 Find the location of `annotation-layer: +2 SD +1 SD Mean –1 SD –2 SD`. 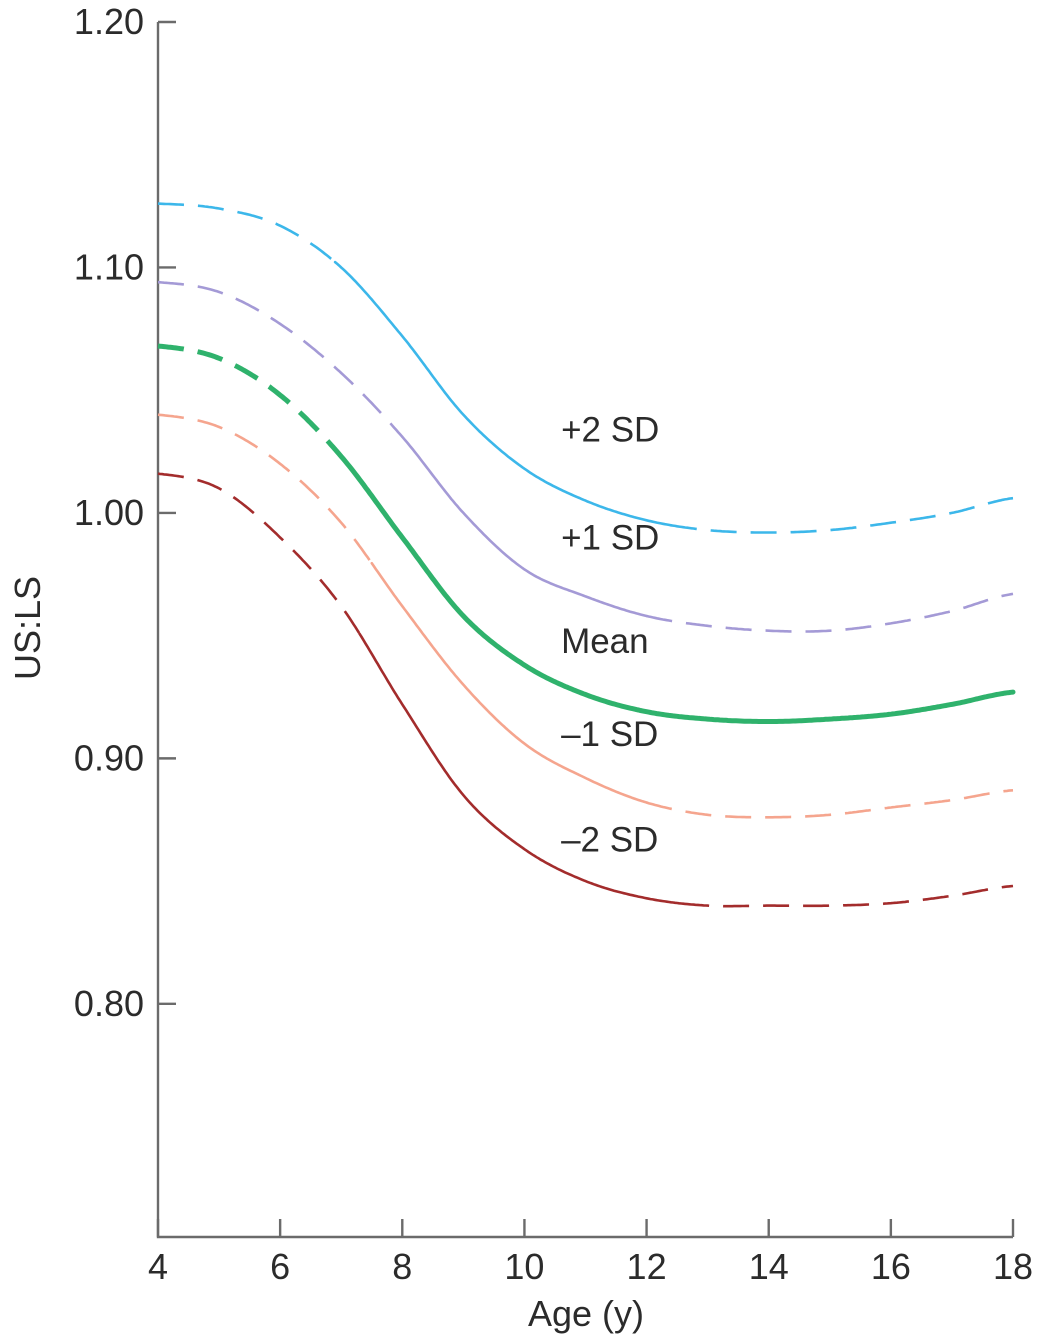

annotation-layer: +2 SD +1 SD Mean –1 SD –2 SD is located at coordinates (610, 635).